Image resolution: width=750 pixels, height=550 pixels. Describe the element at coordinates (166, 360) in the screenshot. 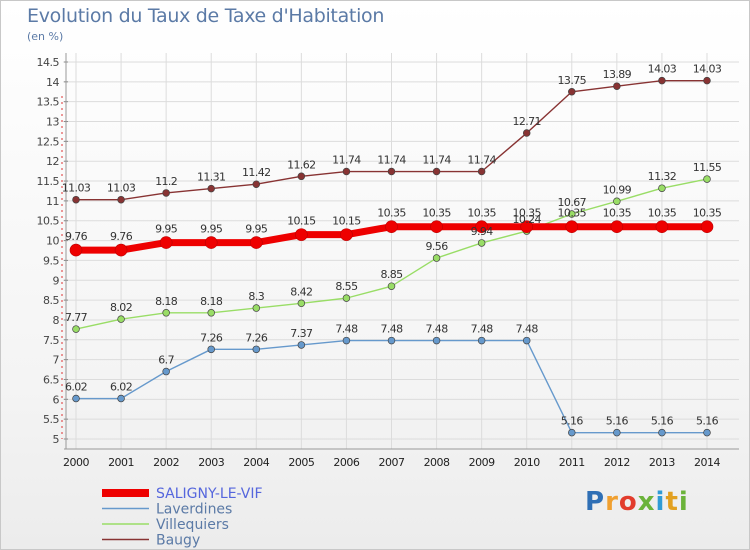

I see `data-label: 6.7` at that location.